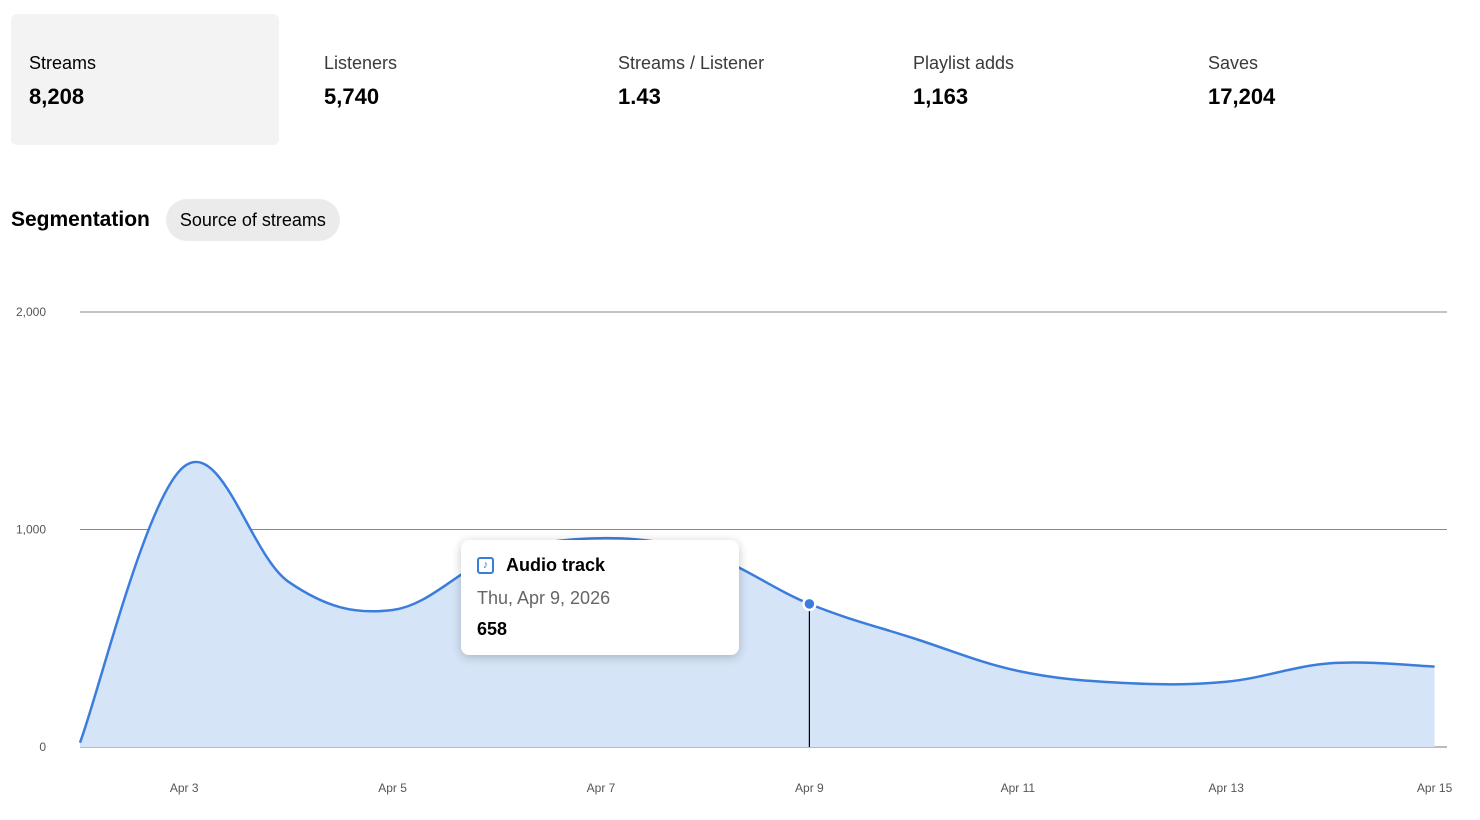 The width and height of the screenshot is (1480, 820). Describe the element at coordinates (809, 788) in the screenshot. I see `x-tick-label: Apr 9` at that location.